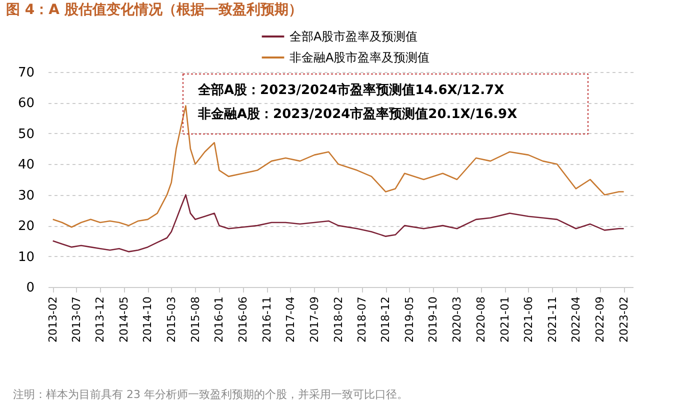 The width and height of the screenshot is (692, 400). I want to click on x-tick-label: 2018-07, so click(361, 319).